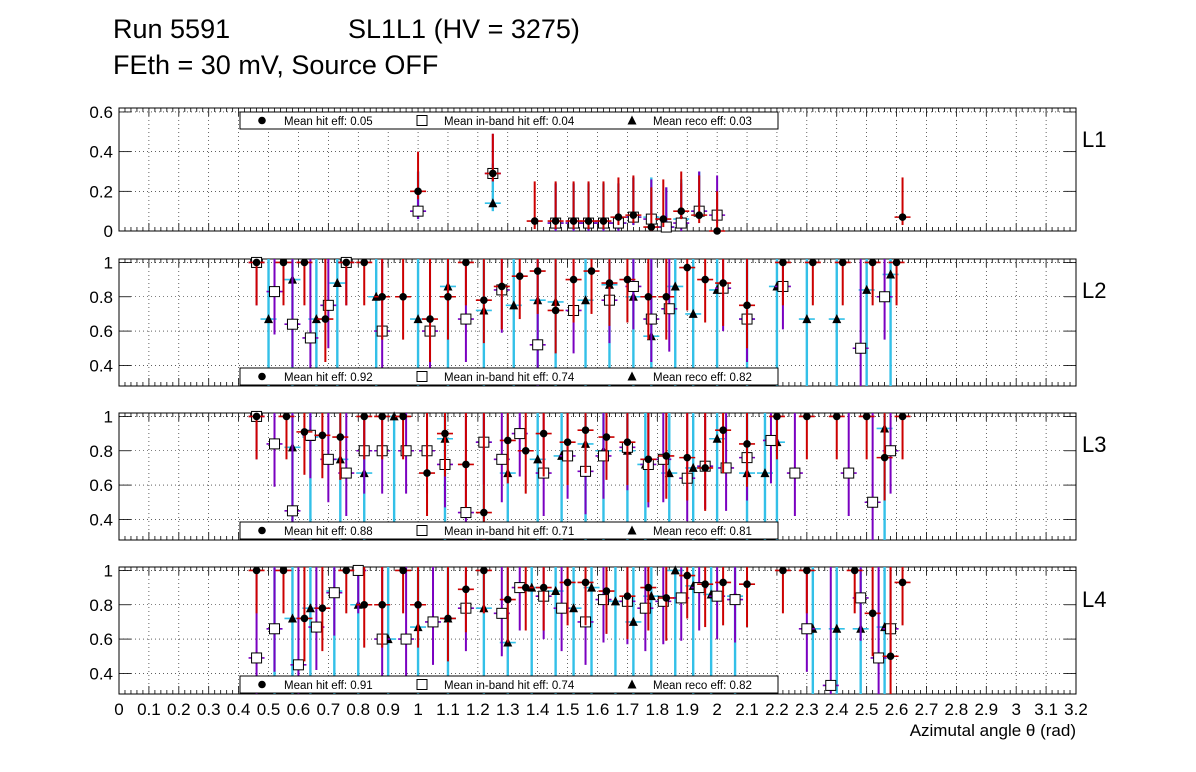 The image size is (1196, 772). I want to click on x-tick-label: 2.9, so click(986, 709).